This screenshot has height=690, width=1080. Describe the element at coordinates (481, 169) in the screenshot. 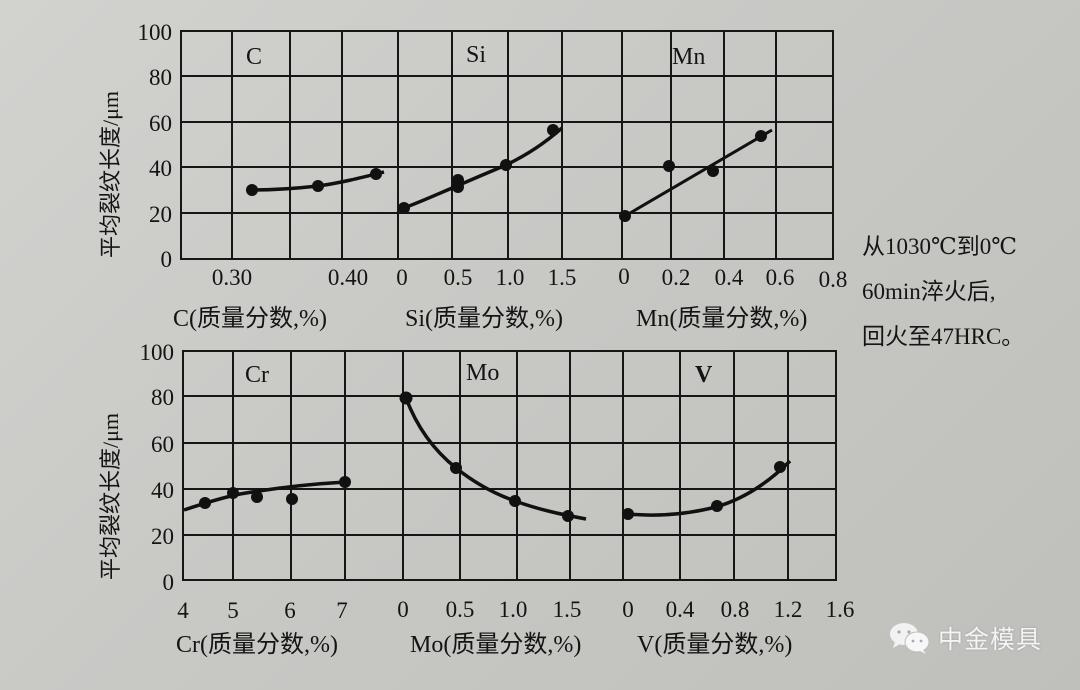

I see `series-si` at that location.